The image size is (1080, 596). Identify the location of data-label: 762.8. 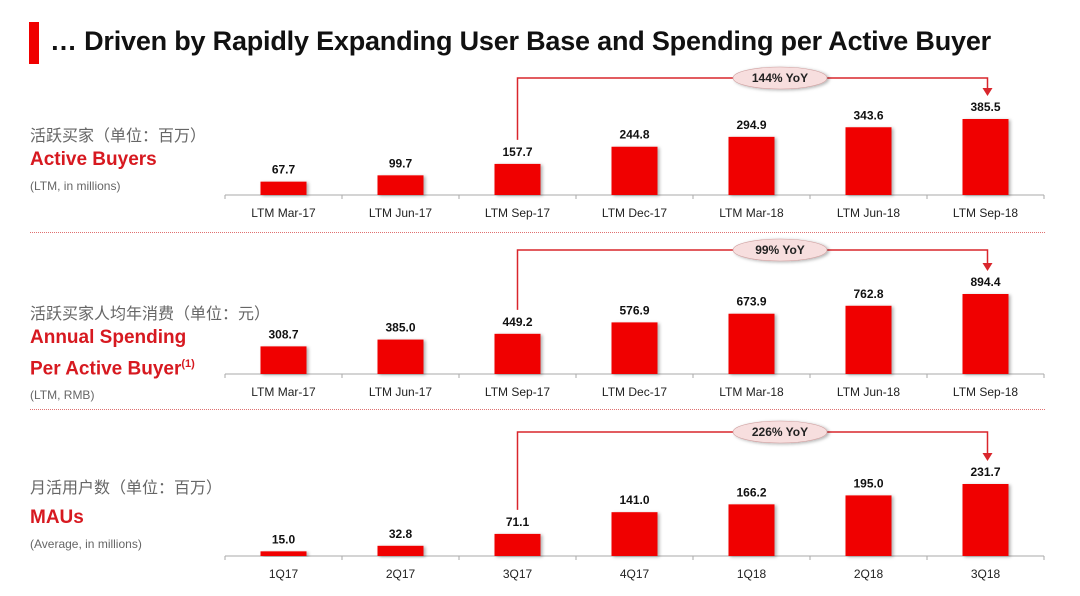
(868, 294).